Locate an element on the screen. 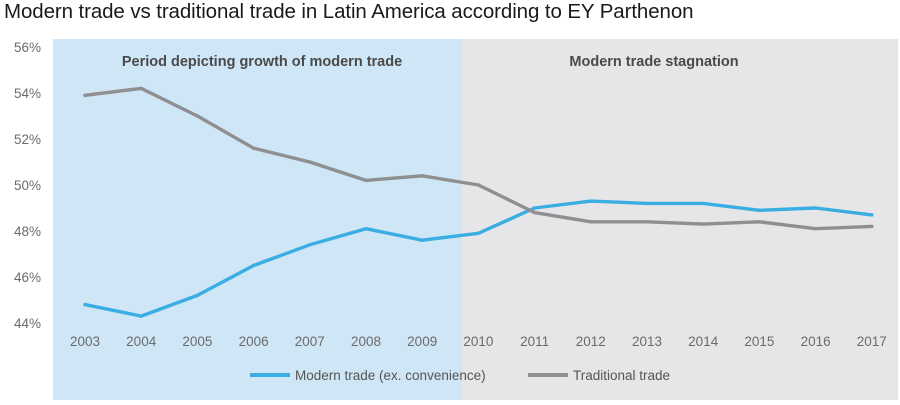 Image resolution: width=900 pixels, height=405 pixels. x-tick-label: 2016 is located at coordinates (816, 341).